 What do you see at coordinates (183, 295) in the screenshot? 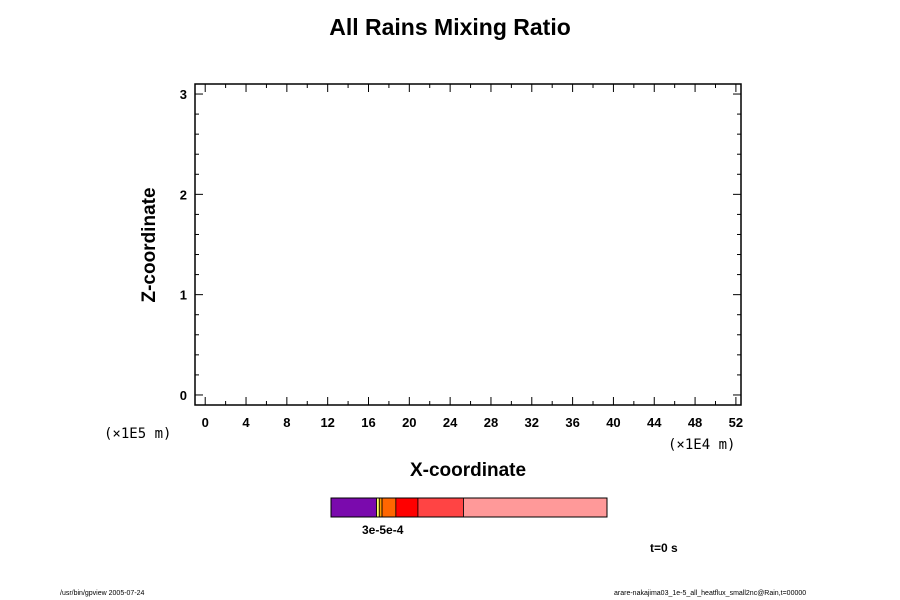
I see `y-tick-label: 1` at bounding box center [183, 295].